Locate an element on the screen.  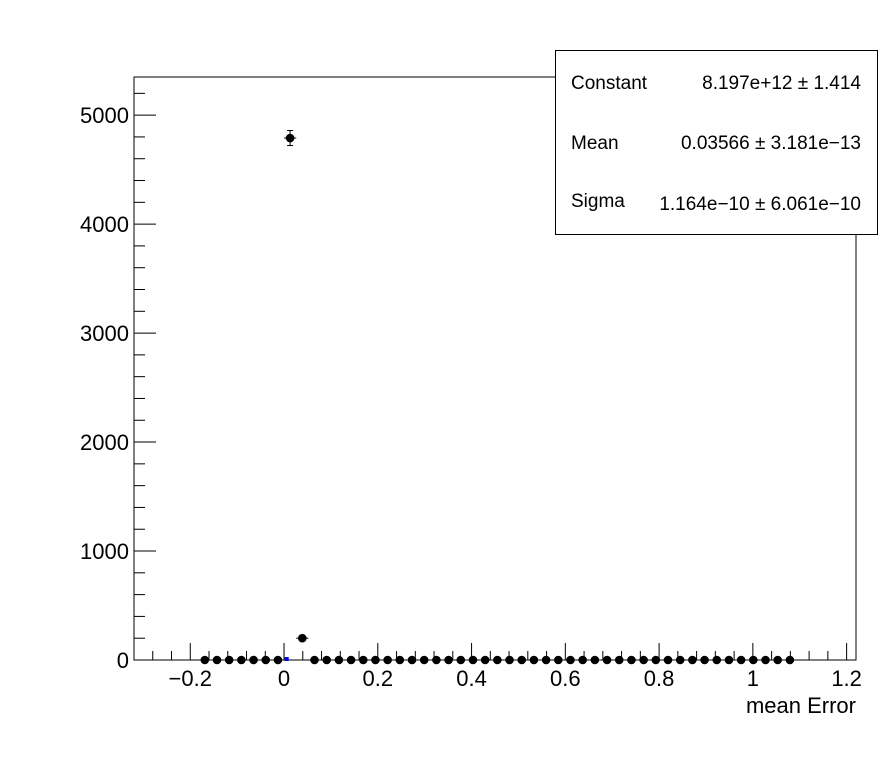
x-tick-label: 0.6 is located at coordinates (565, 678).